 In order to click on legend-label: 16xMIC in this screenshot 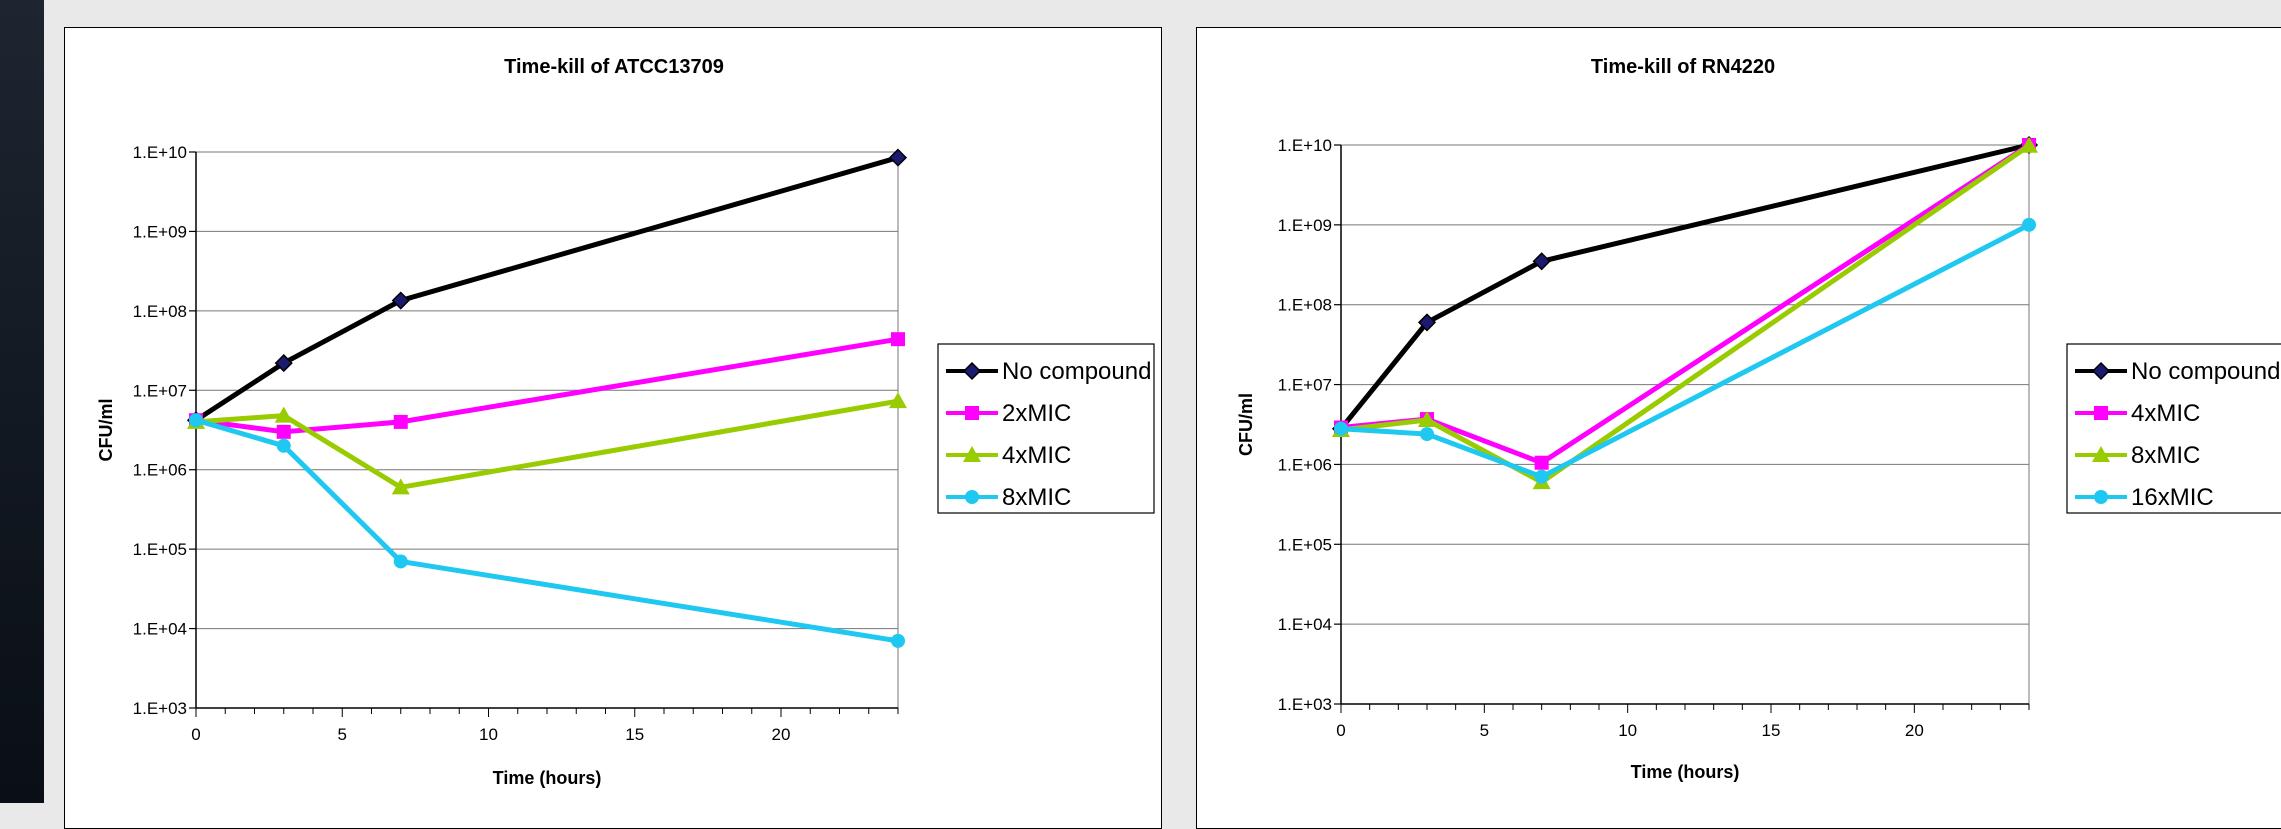, I will do `click(2172, 497)`.